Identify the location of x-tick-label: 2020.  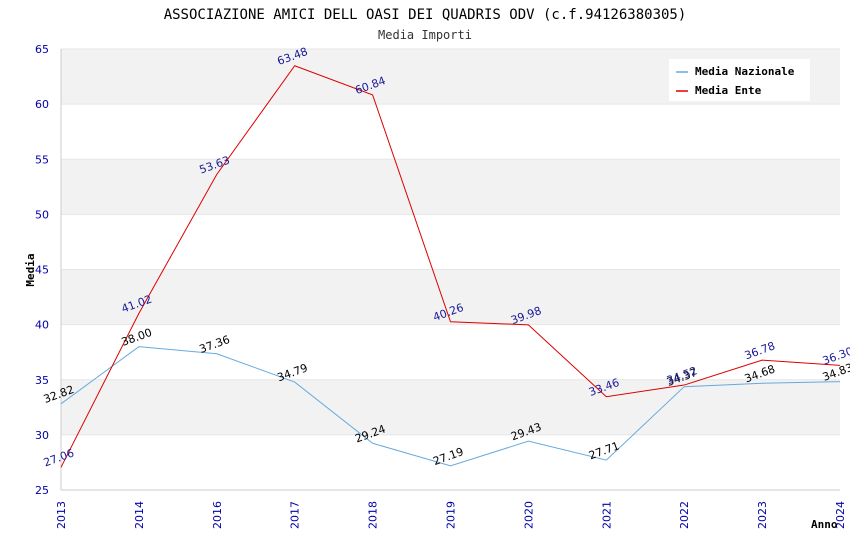
(528, 515).